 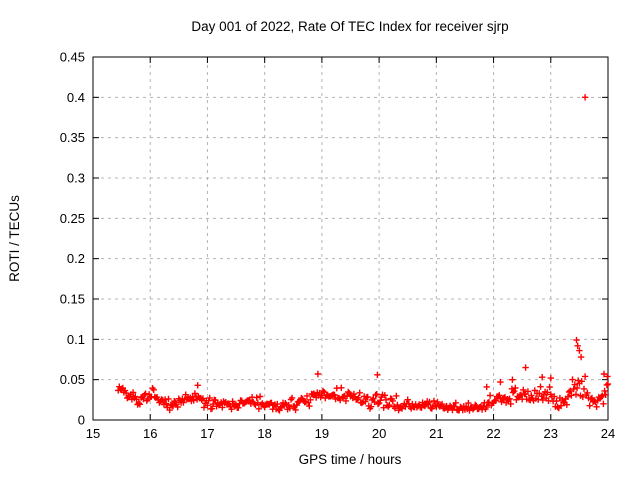 I want to click on y-tick-label: 0.3, so click(x=76, y=178).